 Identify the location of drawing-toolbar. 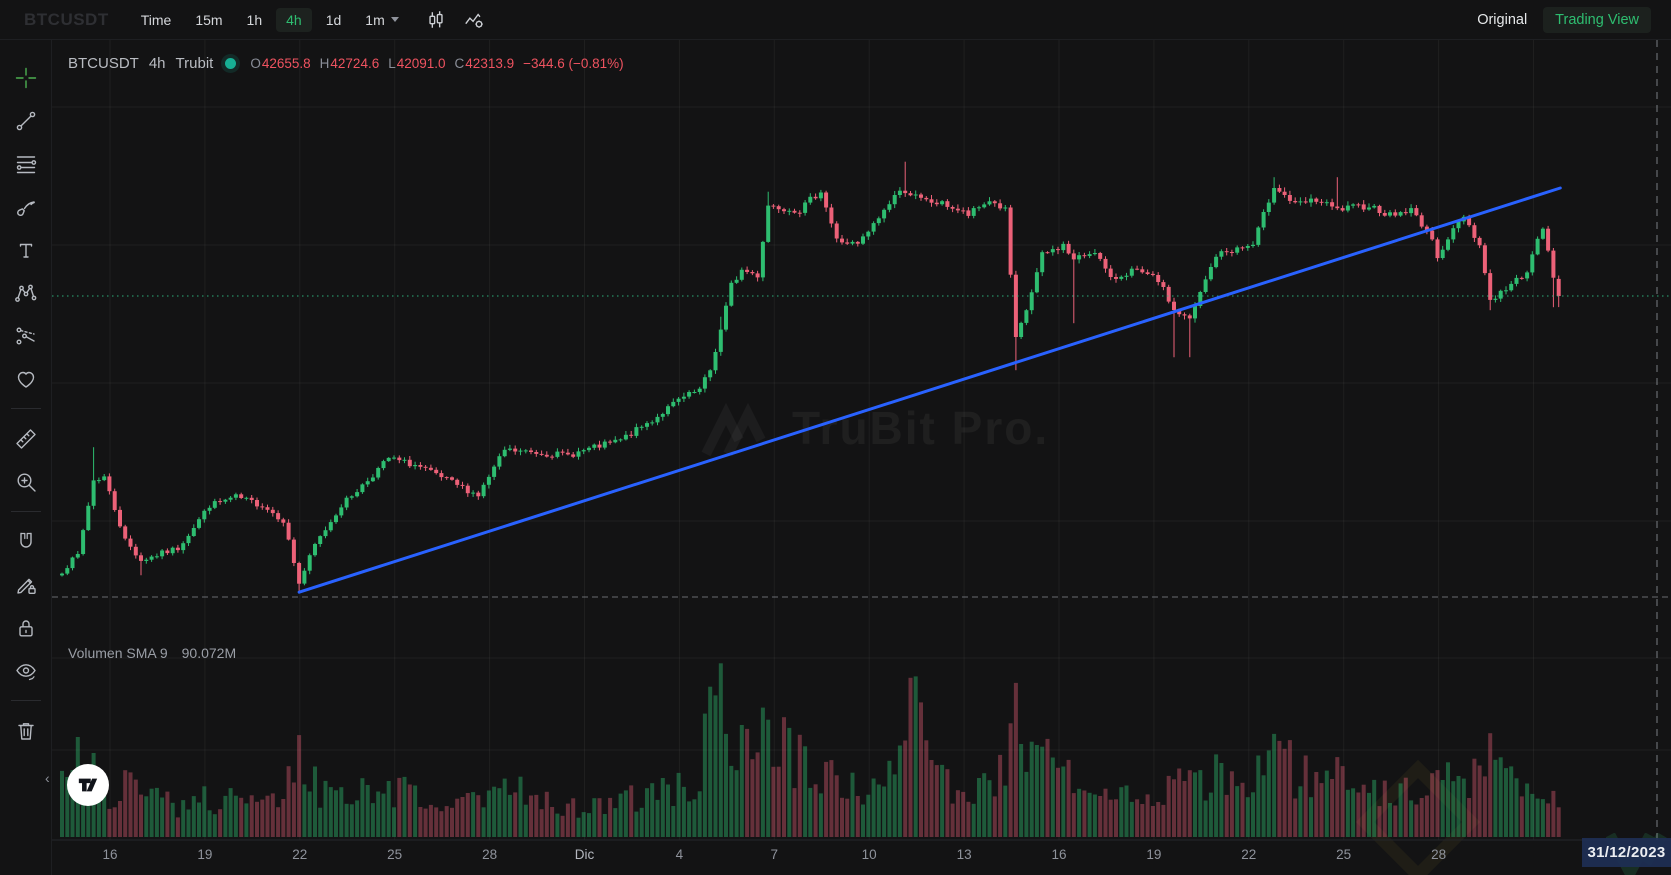
(26, 457).